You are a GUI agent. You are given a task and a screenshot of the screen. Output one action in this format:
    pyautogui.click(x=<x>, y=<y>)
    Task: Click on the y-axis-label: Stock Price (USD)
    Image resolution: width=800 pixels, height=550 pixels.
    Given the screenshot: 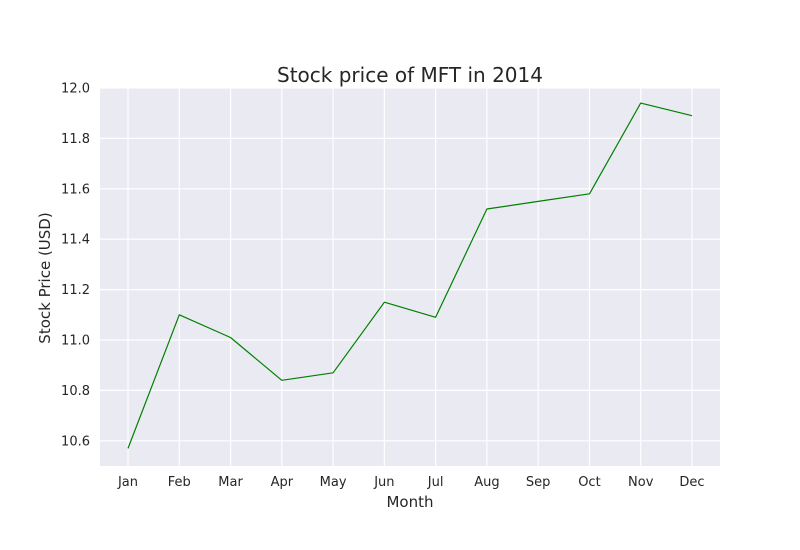 What is the action you would take?
    pyautogui.click(x=45, y=277)
    